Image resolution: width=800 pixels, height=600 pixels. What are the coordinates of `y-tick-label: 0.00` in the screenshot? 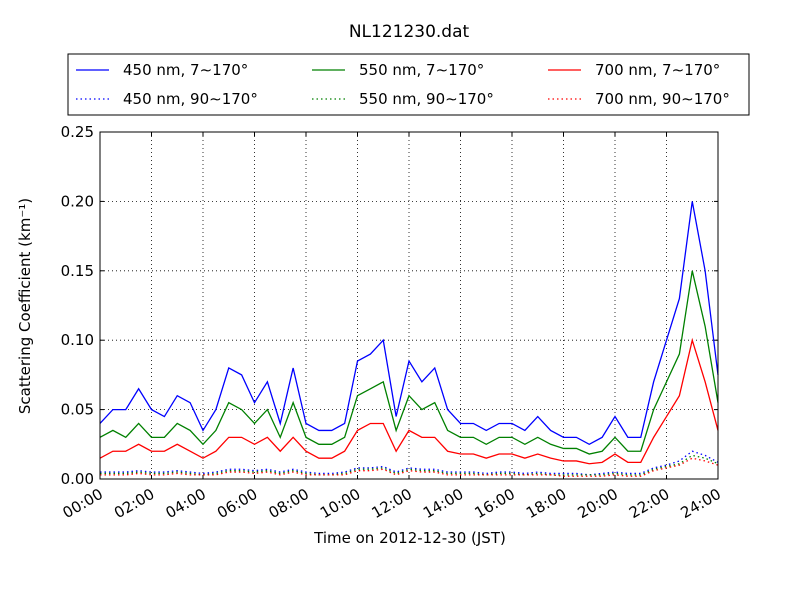 It's located at (77, 479).